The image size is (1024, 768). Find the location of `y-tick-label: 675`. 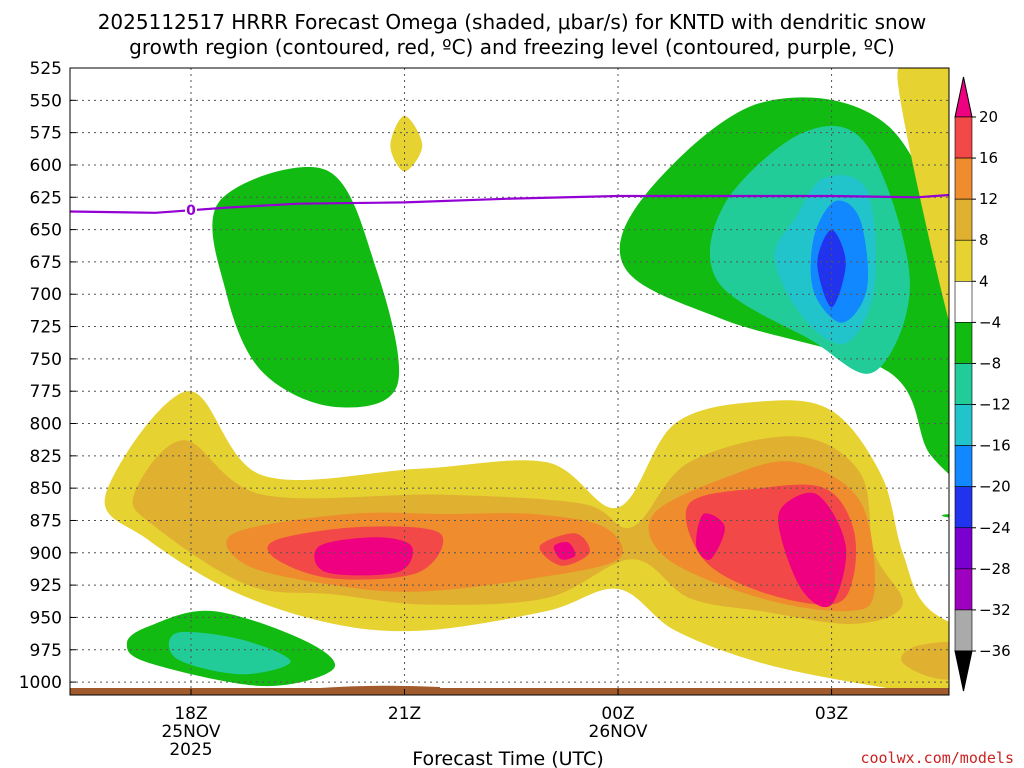

y-tick-label: 675 is located at coordinates (46, 263).